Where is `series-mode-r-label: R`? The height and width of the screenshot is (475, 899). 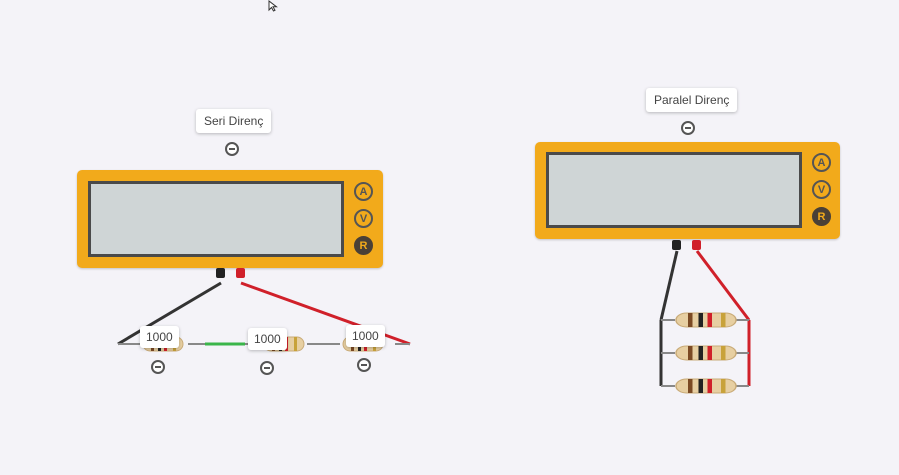
series-mode-r-label: R is located at coordinates (363, 245).